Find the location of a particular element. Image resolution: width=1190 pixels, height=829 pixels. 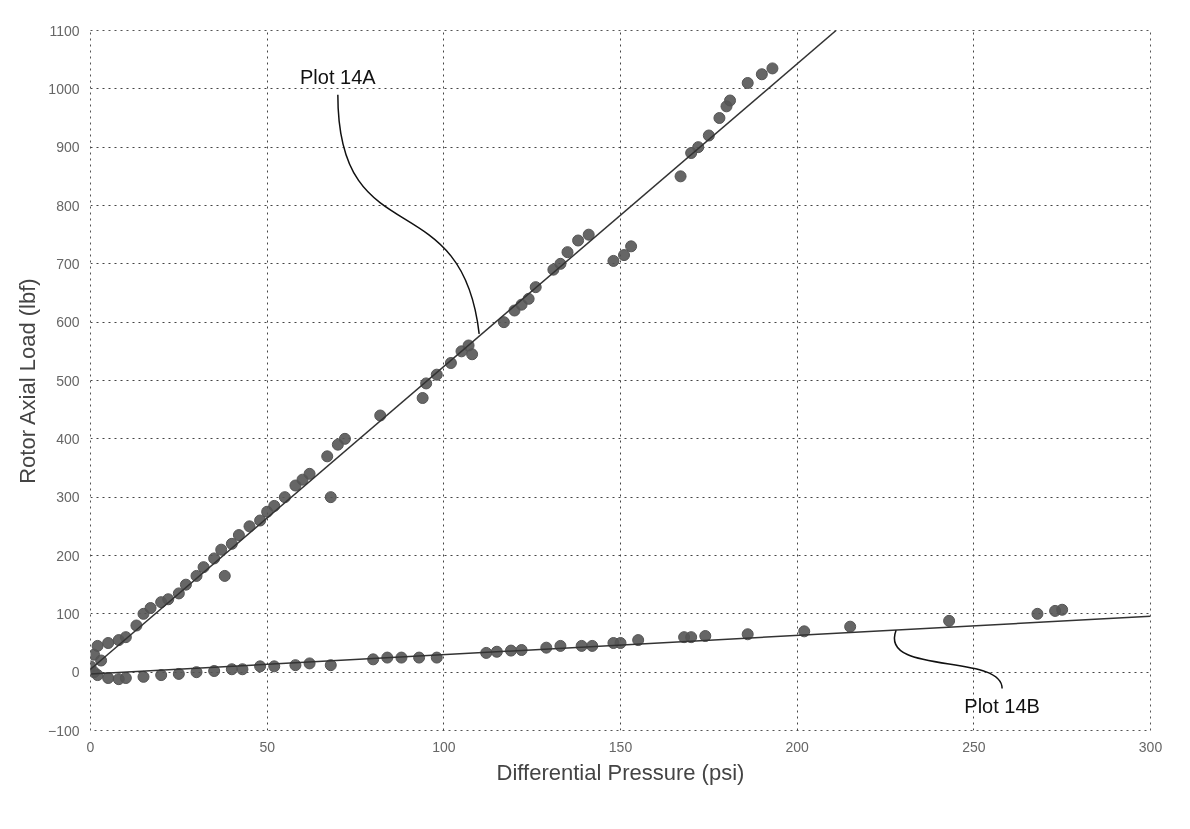

x-tick-label: 100 is located at coordinates (444, 746).